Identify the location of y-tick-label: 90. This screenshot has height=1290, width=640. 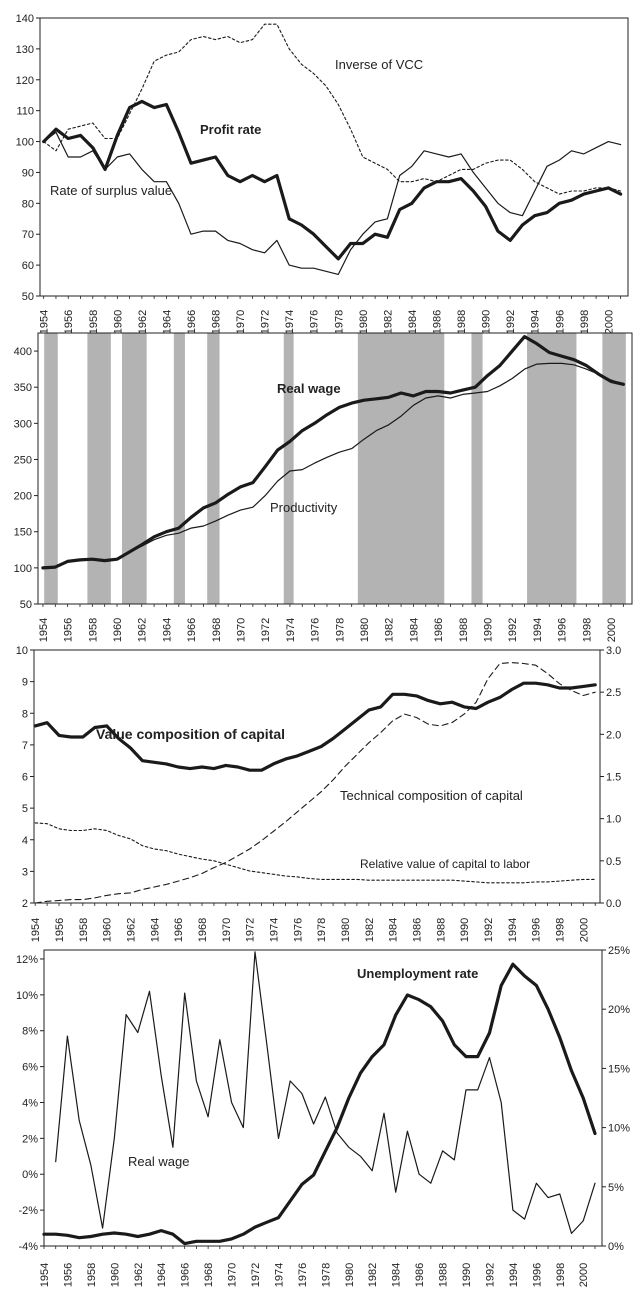
(28, 173).